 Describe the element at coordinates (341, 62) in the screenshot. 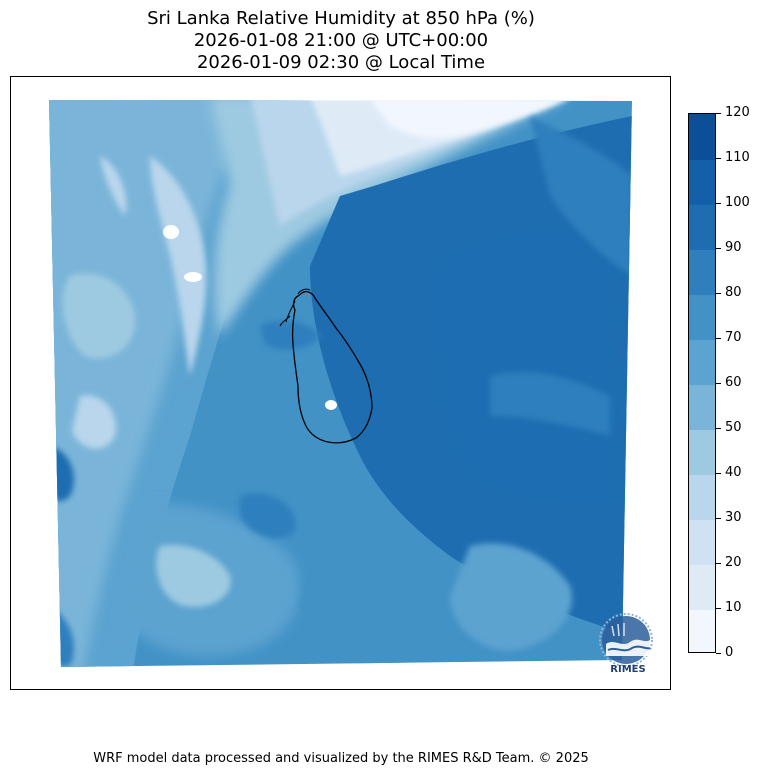

I see `title-line-3: 2026-01-09 02:30 @ Local Time` at that location.